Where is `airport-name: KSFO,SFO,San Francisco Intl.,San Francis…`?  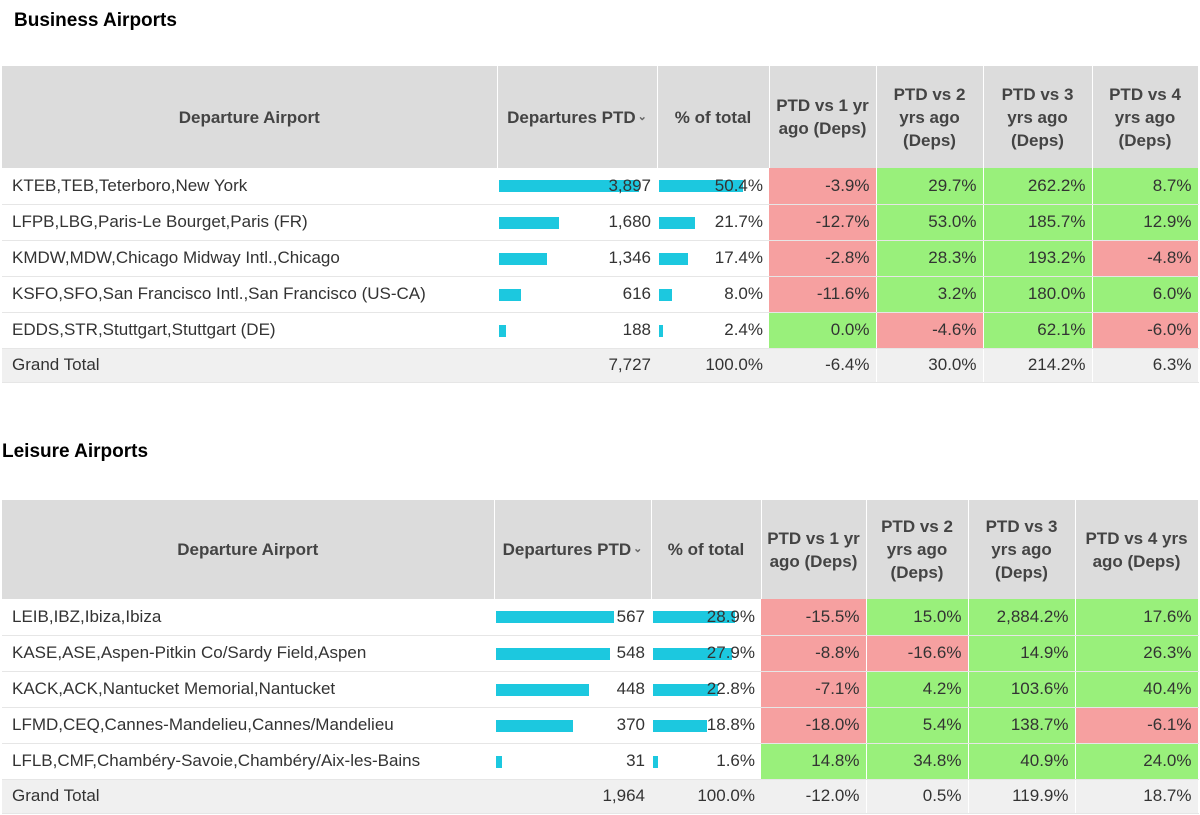 airport-name: KSFO,SFO,San Francisco Intl.,San Francis… is located at coordinates (249, 294).